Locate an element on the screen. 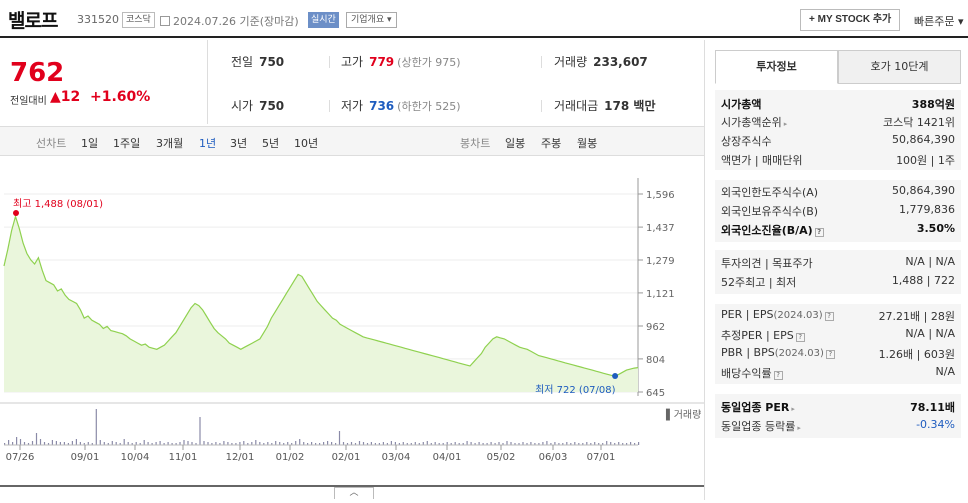 The width and height of the screenshot is (968, 503). x-tick-label: 07/26 is located at coordinates (20, 457).